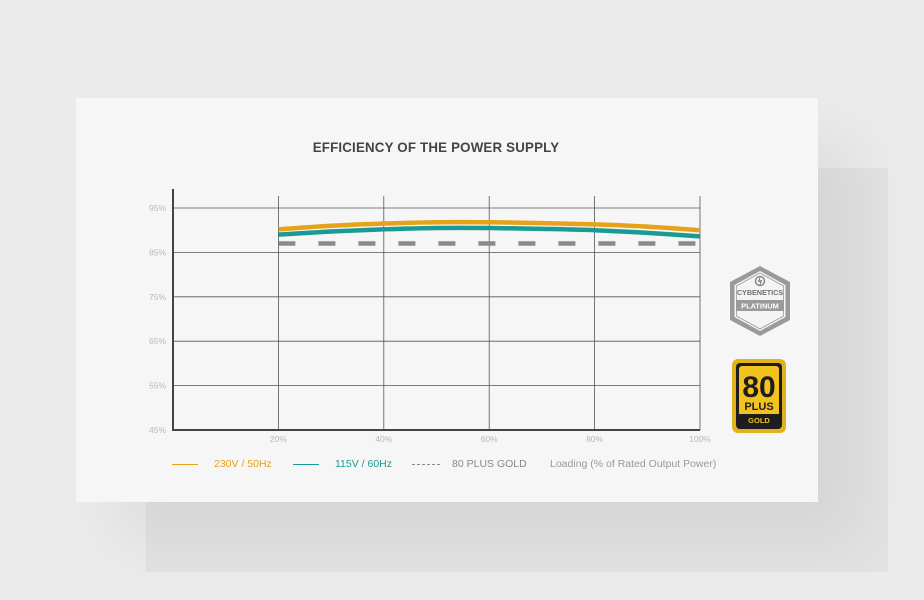  Describe the element at coordinates (157, 341) in the screenshot. I see `y-tick-label: 65%` at that location.